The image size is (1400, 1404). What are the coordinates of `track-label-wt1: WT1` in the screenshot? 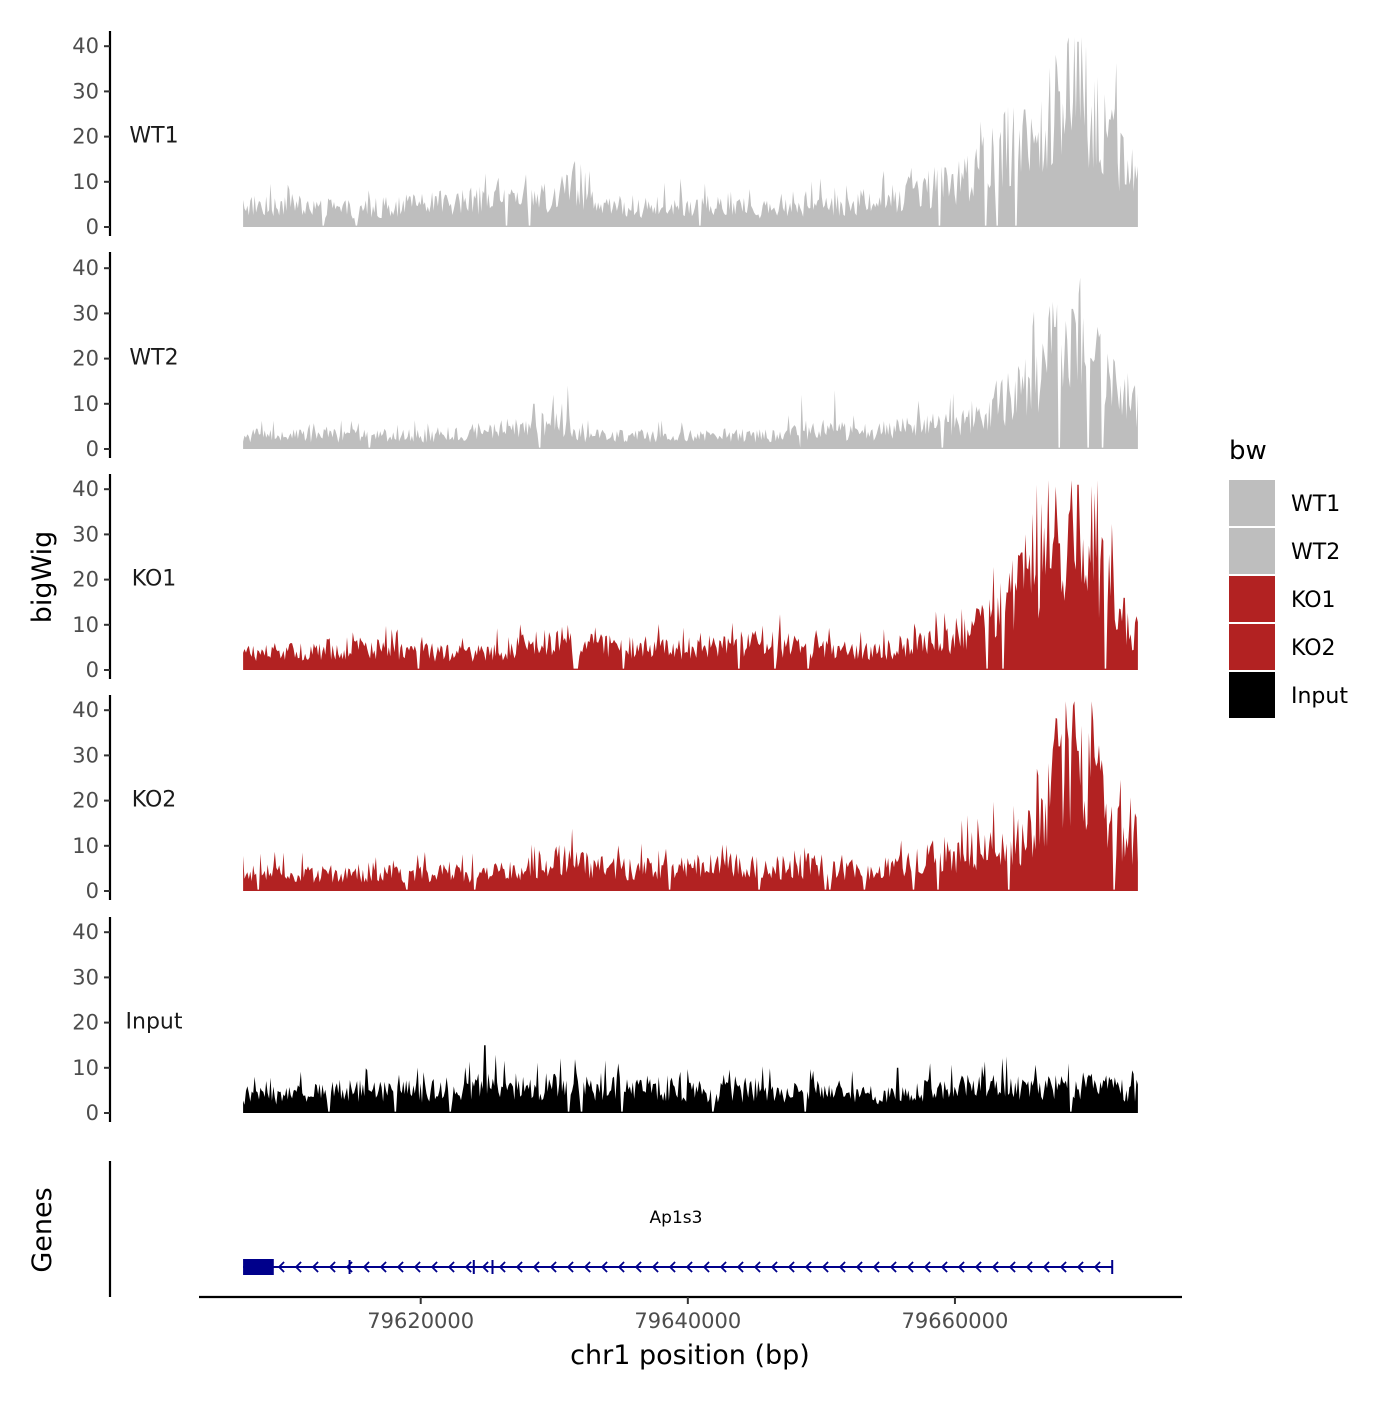 It's located at (153, 136).